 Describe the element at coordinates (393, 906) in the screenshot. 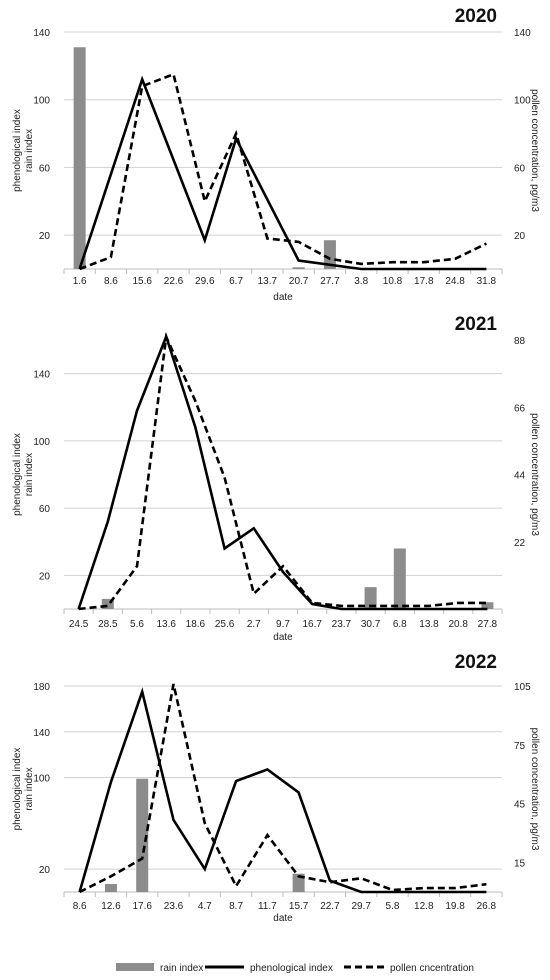

I see `x-tick-label: 5.8` at that location.